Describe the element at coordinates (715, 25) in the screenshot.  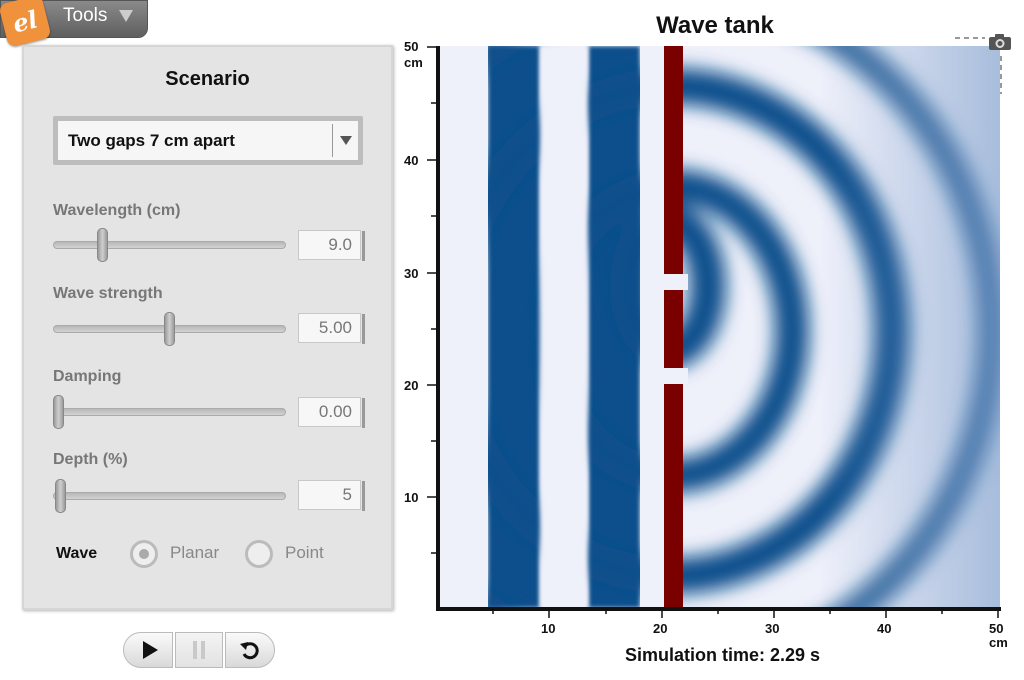
I see `tank-title: Wave tank` at that location.